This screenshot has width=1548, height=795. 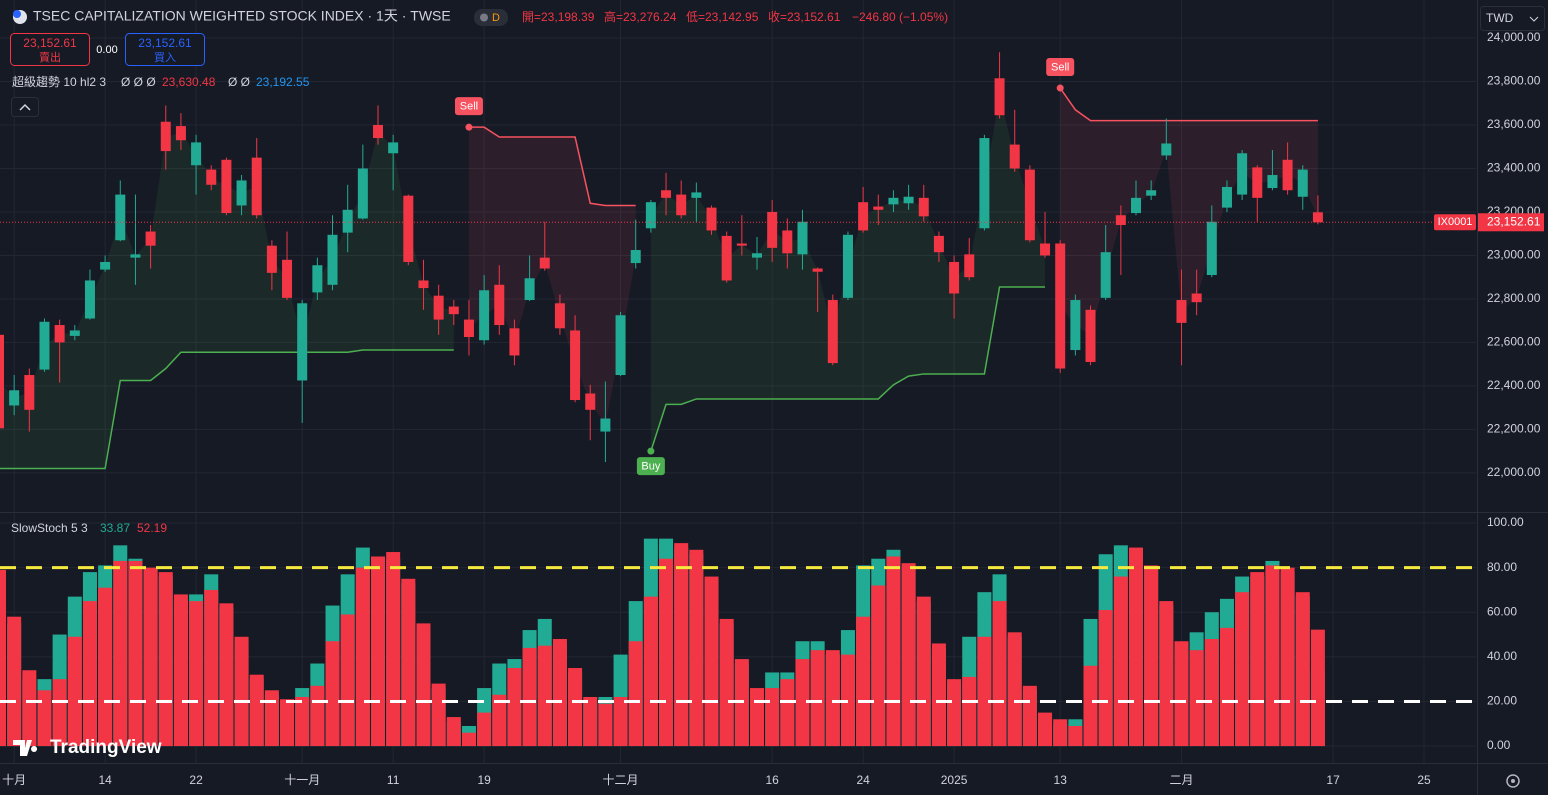 What do you see at coordinates (138, 82) in the screenshot?
I see `indicator-value: Ø Ø Ø` at bounding box center [138, 82].